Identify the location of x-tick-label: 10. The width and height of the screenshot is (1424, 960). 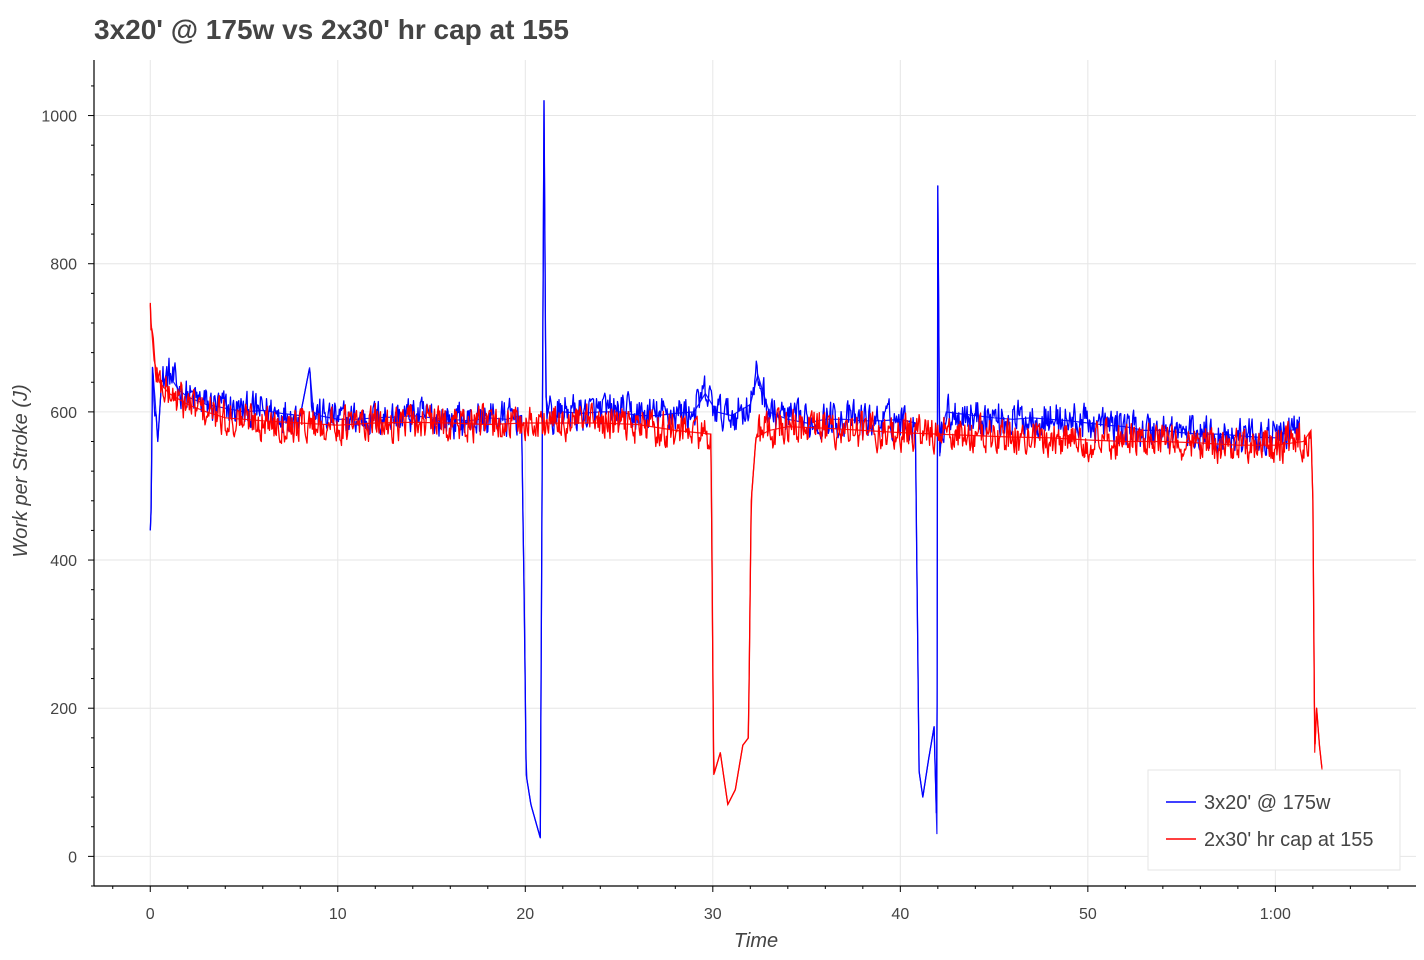
(338, 914).